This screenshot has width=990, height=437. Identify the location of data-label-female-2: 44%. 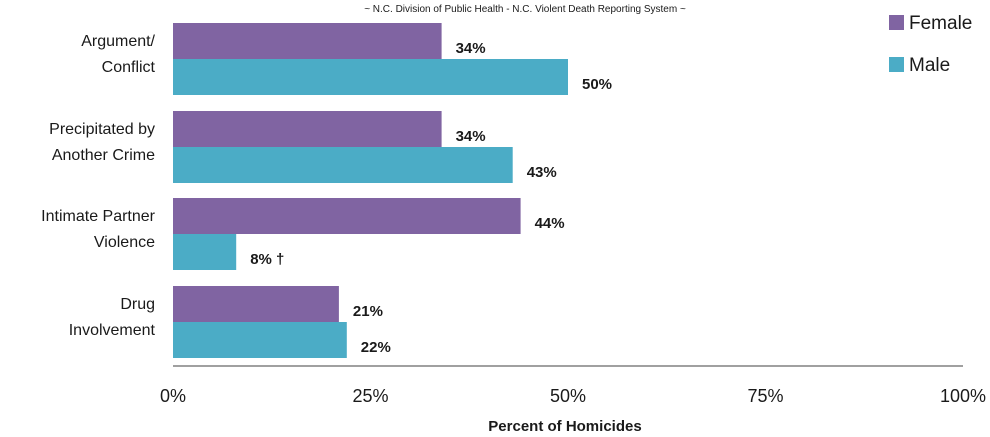
(550, 223).